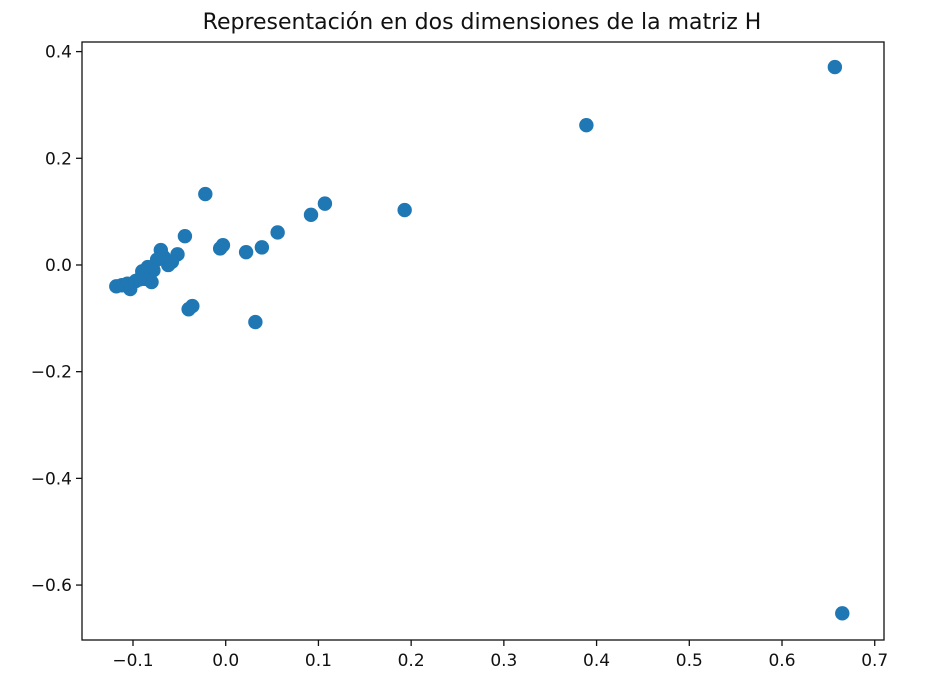 This screenshot has height=697, width=930. I want to click on x-axis: −0.1 0.0 0.1 0.2 0.3 0.4 0.5 0.6 0.7, so click(500, 655).